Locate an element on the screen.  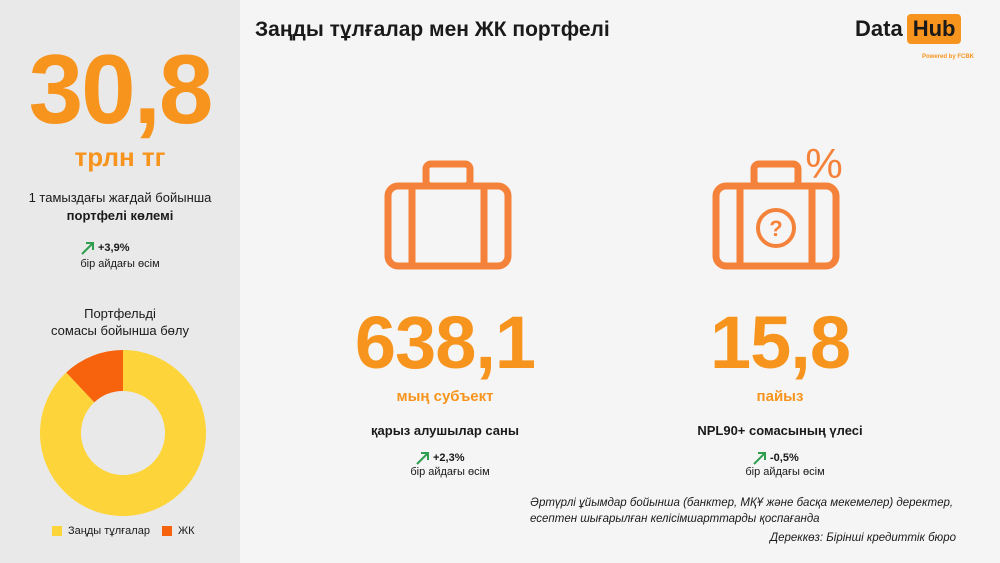
distribution-title: Портфельді сомасы бойынша бөлу is located at coordinates (120, 322).